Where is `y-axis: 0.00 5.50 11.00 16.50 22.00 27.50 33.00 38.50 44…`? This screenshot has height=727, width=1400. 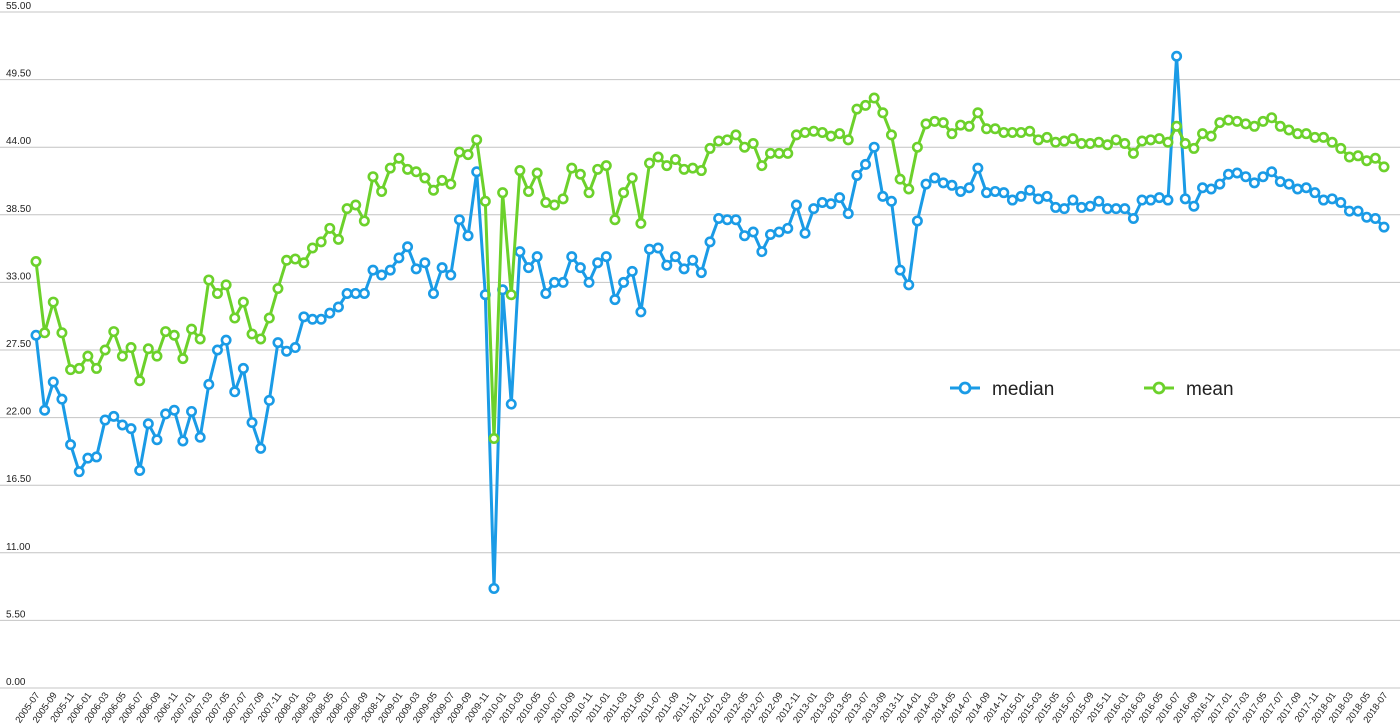 y-axis: 0.00 5.50 11.00 16.50 22.00 27.50 33.00 38.50 44… is located at coordinates (18, 344).